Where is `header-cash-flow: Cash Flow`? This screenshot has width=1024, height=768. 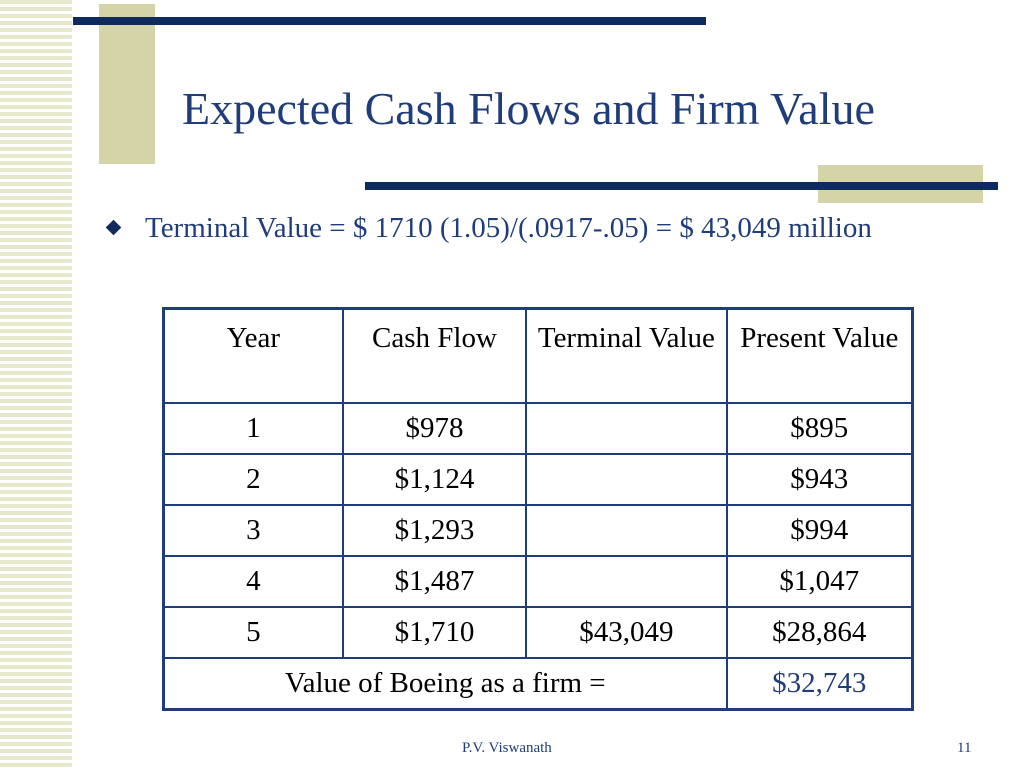 header-cash-flow: Cash Flow is located at coordinates (434, 355).